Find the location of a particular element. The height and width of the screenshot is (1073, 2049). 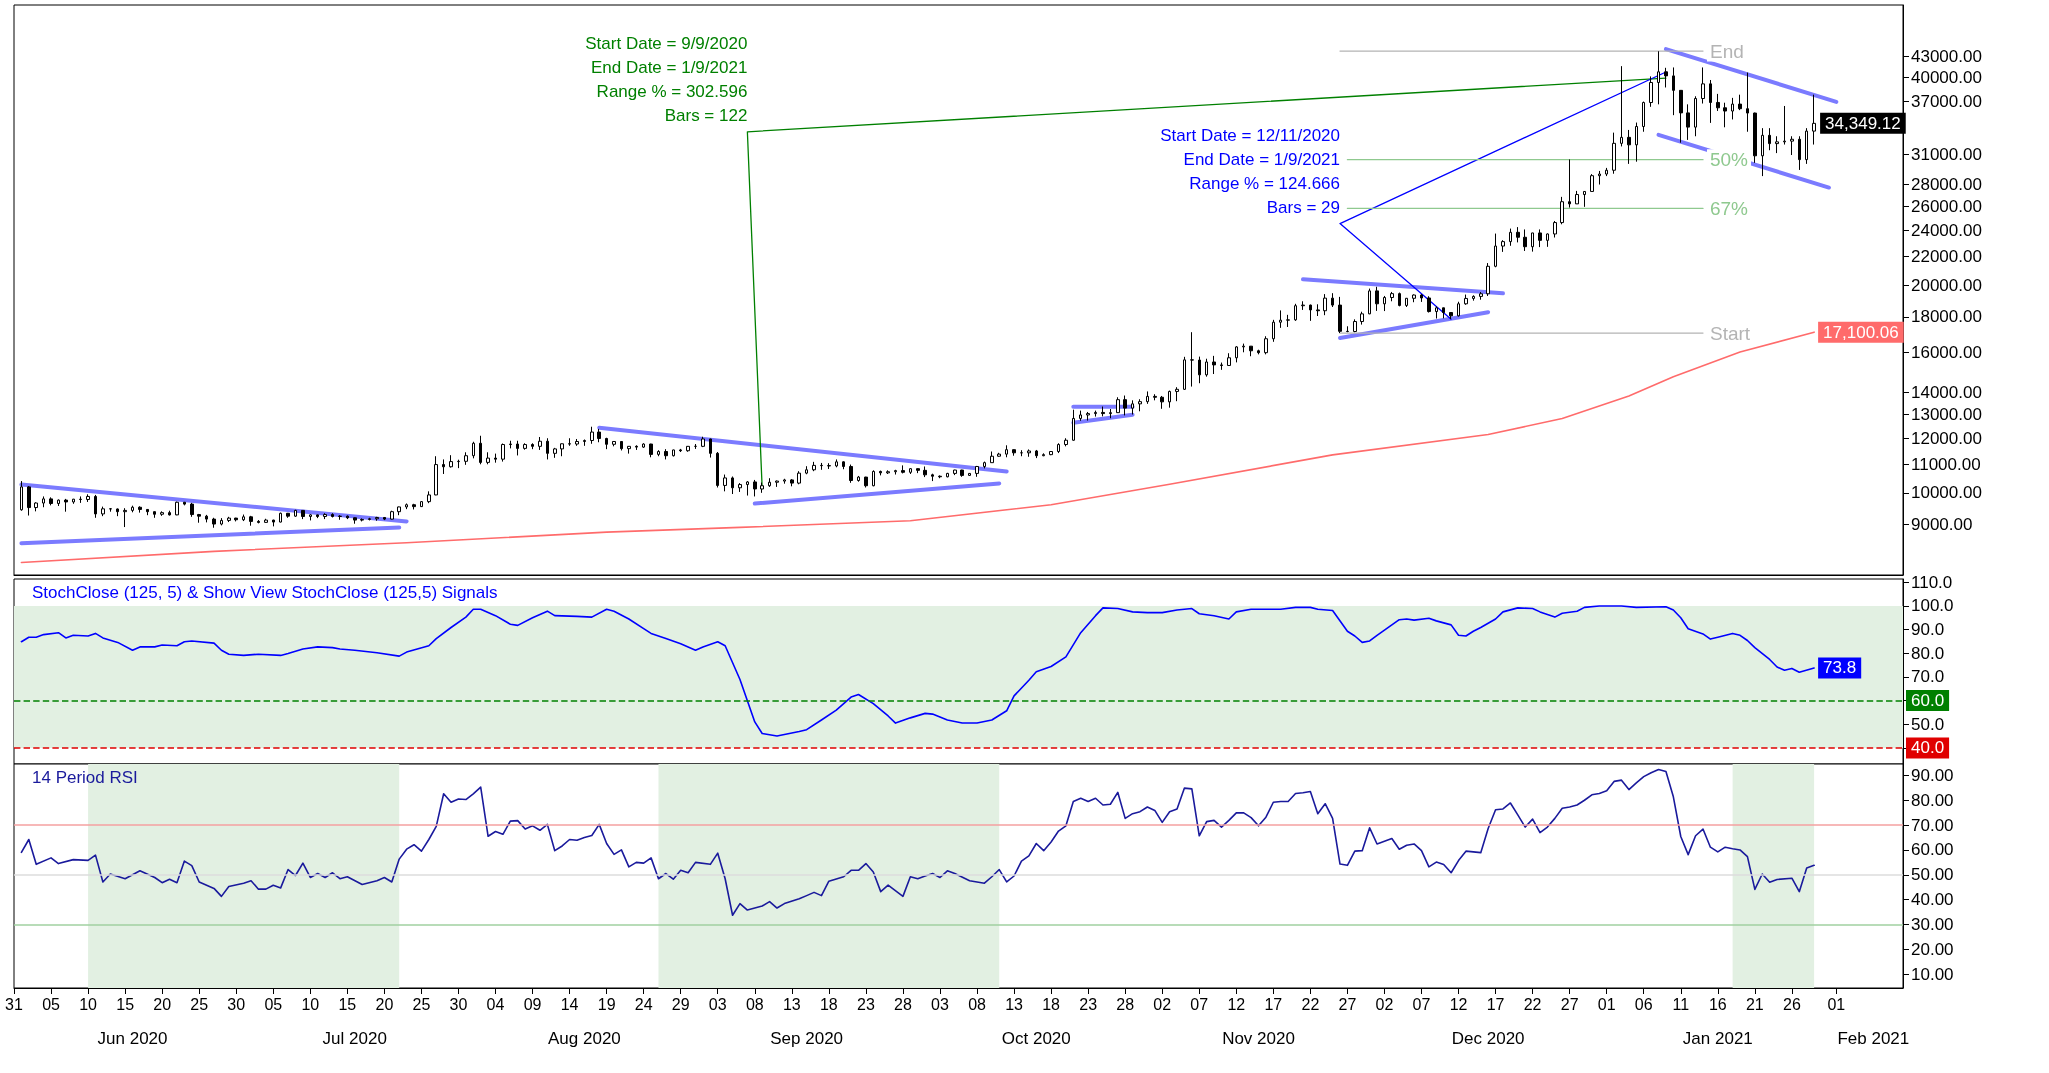

y-tick-label: 20000.00 is located at coordinates (1946, 285).